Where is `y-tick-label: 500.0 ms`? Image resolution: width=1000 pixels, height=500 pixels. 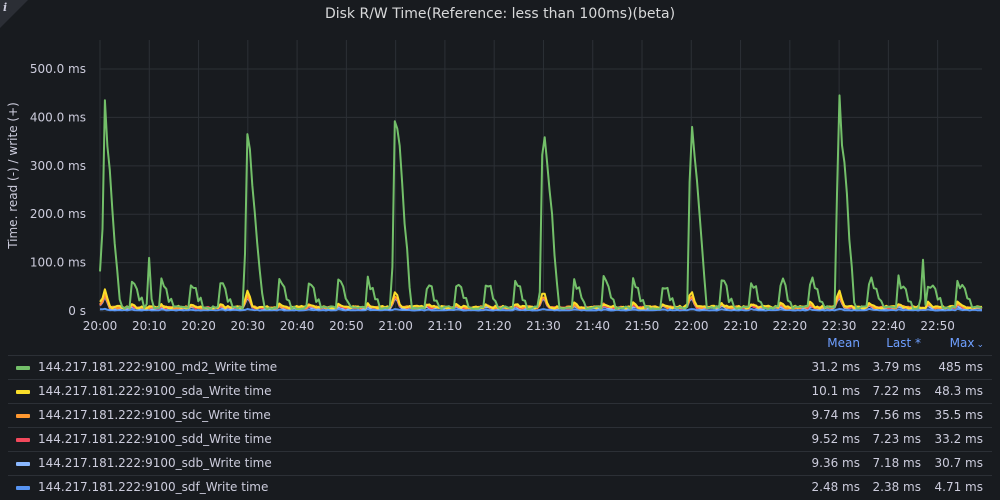
y-tick-label: 500.0 ms is located at coordinates (58, 69).